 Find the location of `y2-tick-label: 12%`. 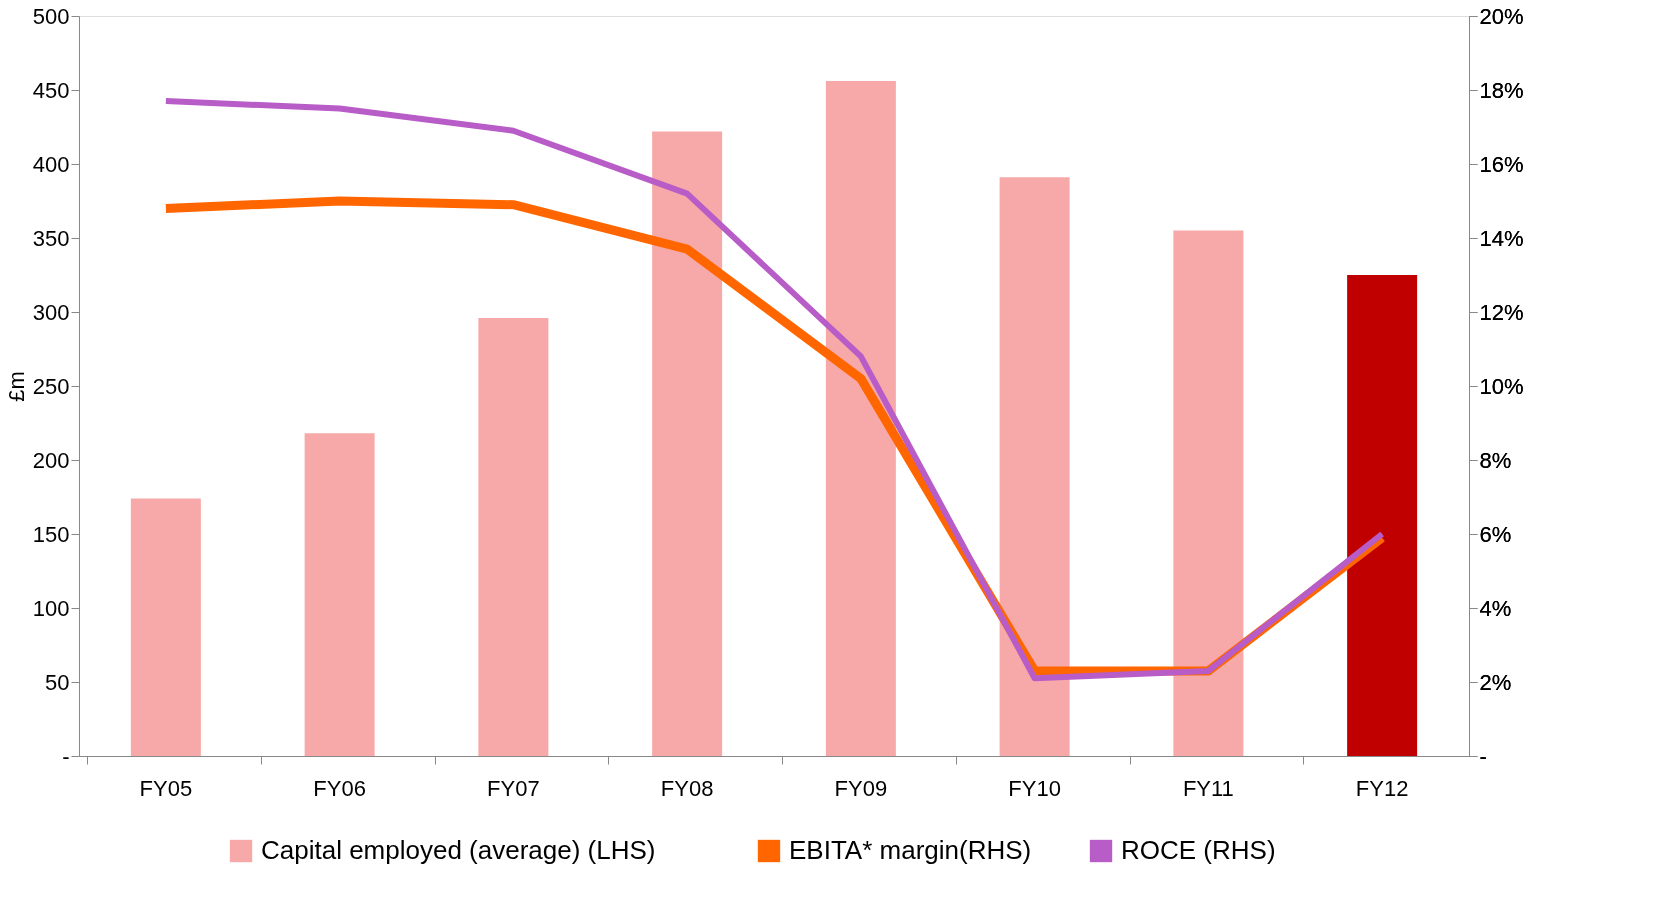

y2-tick-label: 12% is located at coordinates (1501, 312).